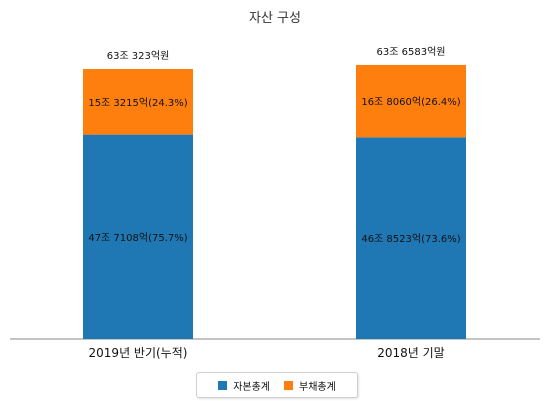 This screenshot has width=550, height=401. I want to click on total-label-0: 63조 323억원, so click(138, 56).